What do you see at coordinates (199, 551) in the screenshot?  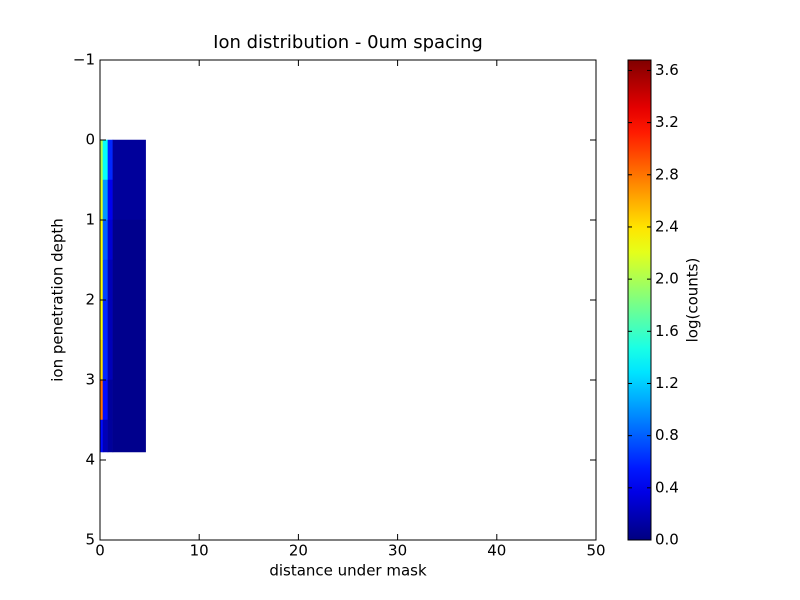 I see `x-tick-label: 10` at bounding box center [199, 551].